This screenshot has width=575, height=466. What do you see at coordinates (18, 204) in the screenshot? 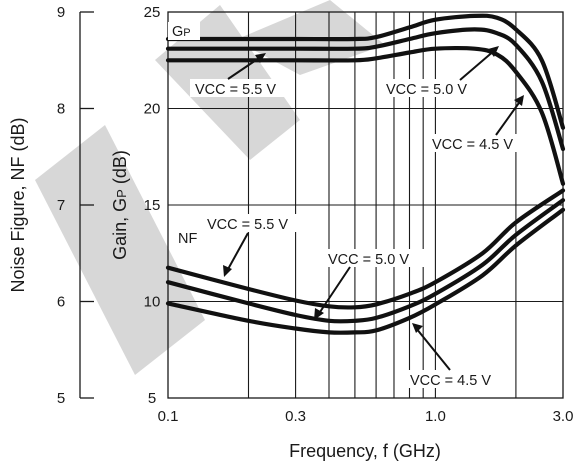
I see `nf-axis-title: Noise Figure, NF (dB)` at bounding box center [18, 204].